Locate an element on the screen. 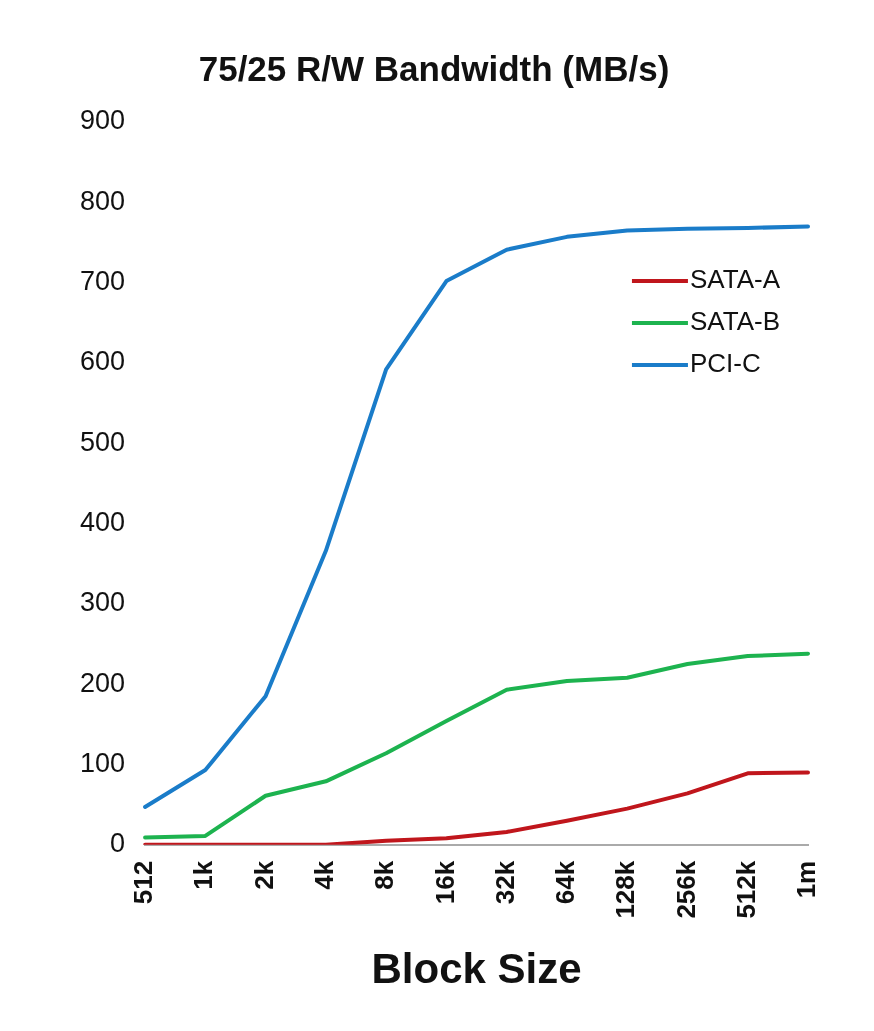 This screenshot has height=1031, width=874. y-tick-label: 200 is located at coordinates (102, 682).